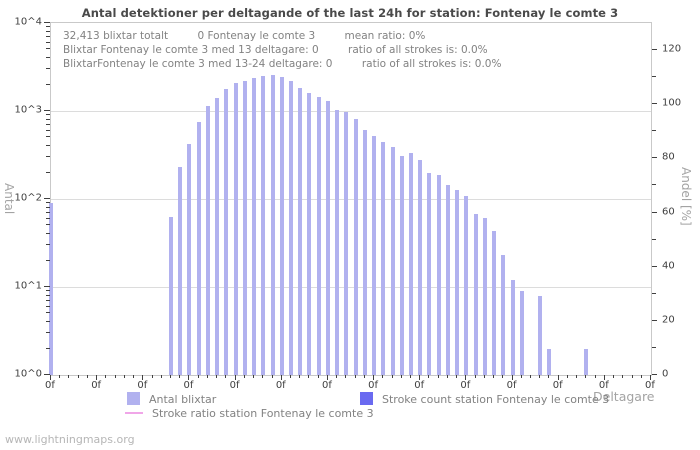 This screenshot has width=700, height=450. I want to click on mean-ratio-text: mean ratio: 0%, so click(385, 36).